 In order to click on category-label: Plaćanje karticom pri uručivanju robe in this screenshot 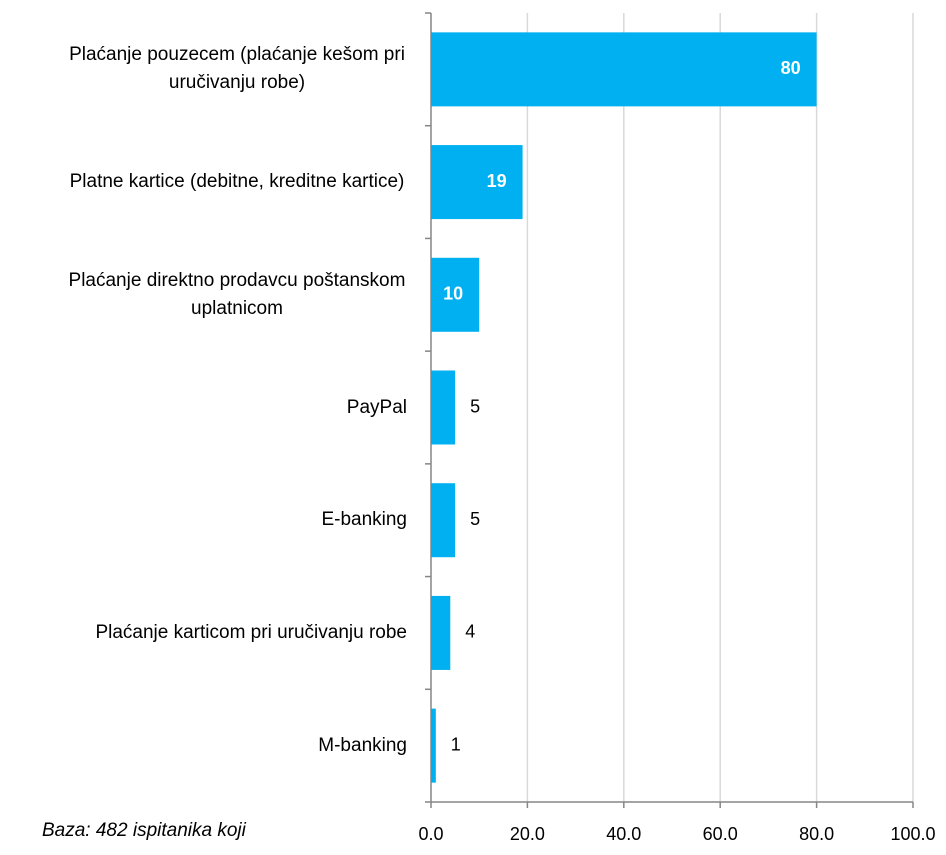, I will do `click(251, 632)`.